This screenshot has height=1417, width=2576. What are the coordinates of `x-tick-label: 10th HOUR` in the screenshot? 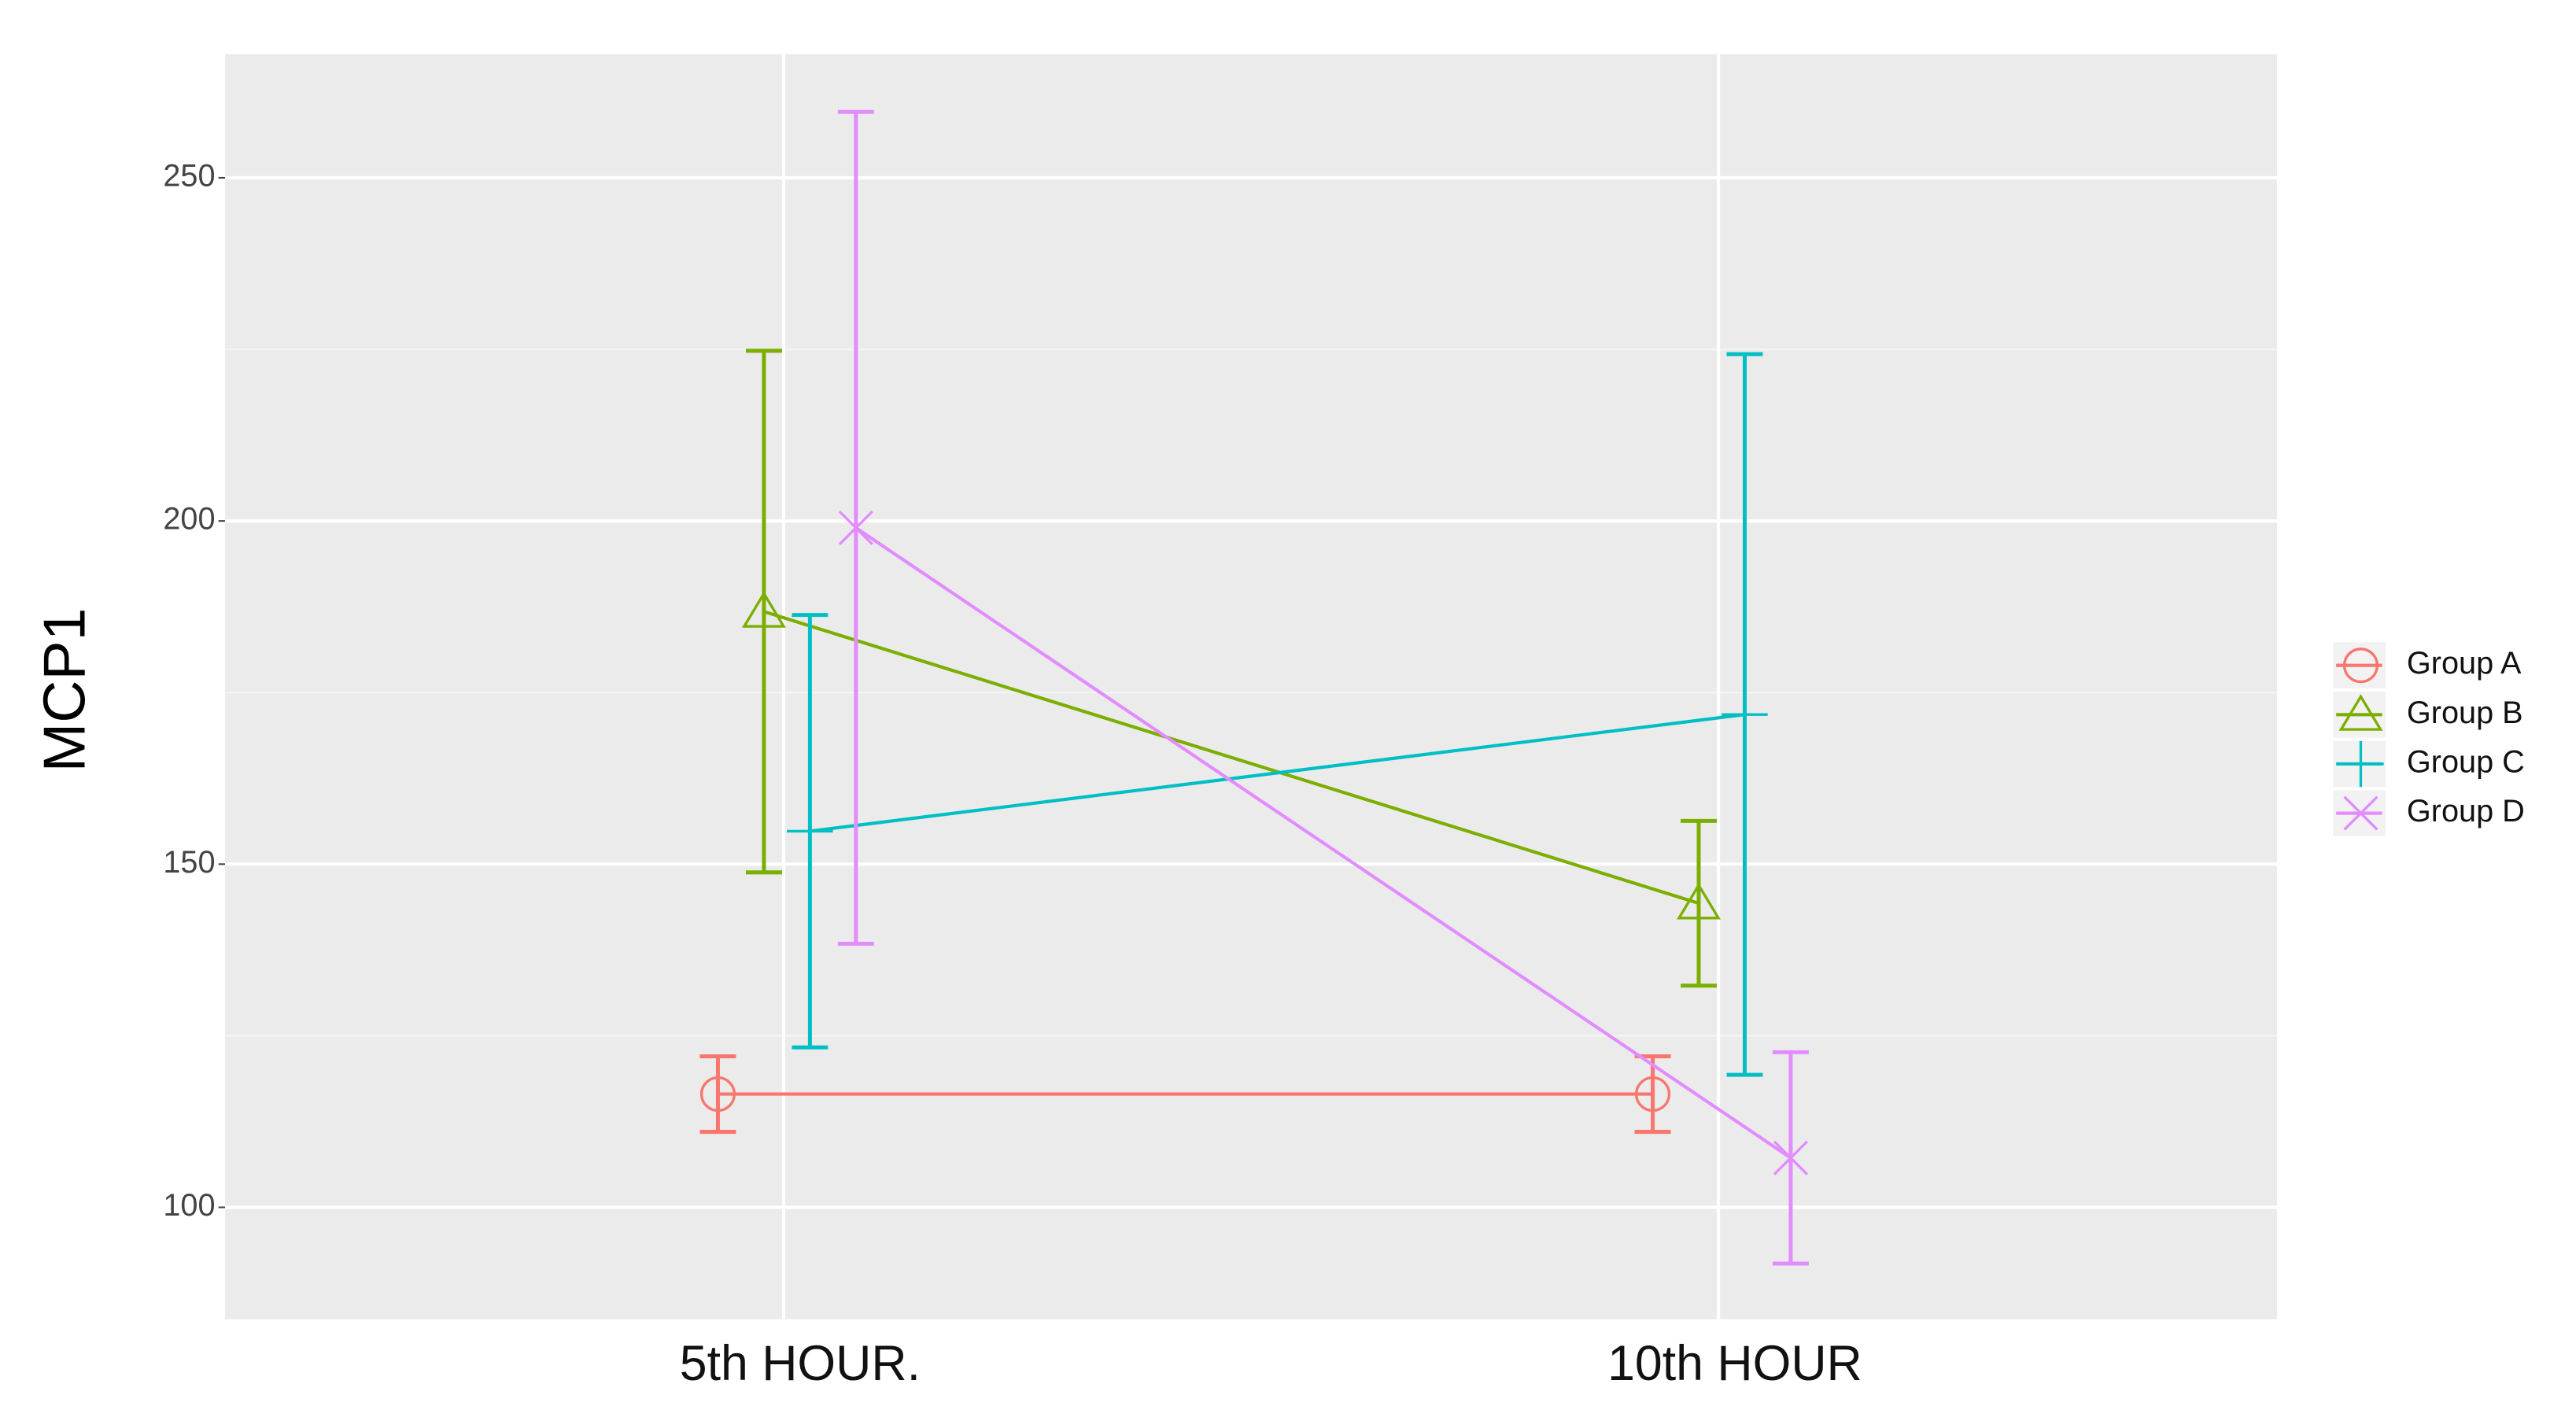 It's located at (1735, 1363).